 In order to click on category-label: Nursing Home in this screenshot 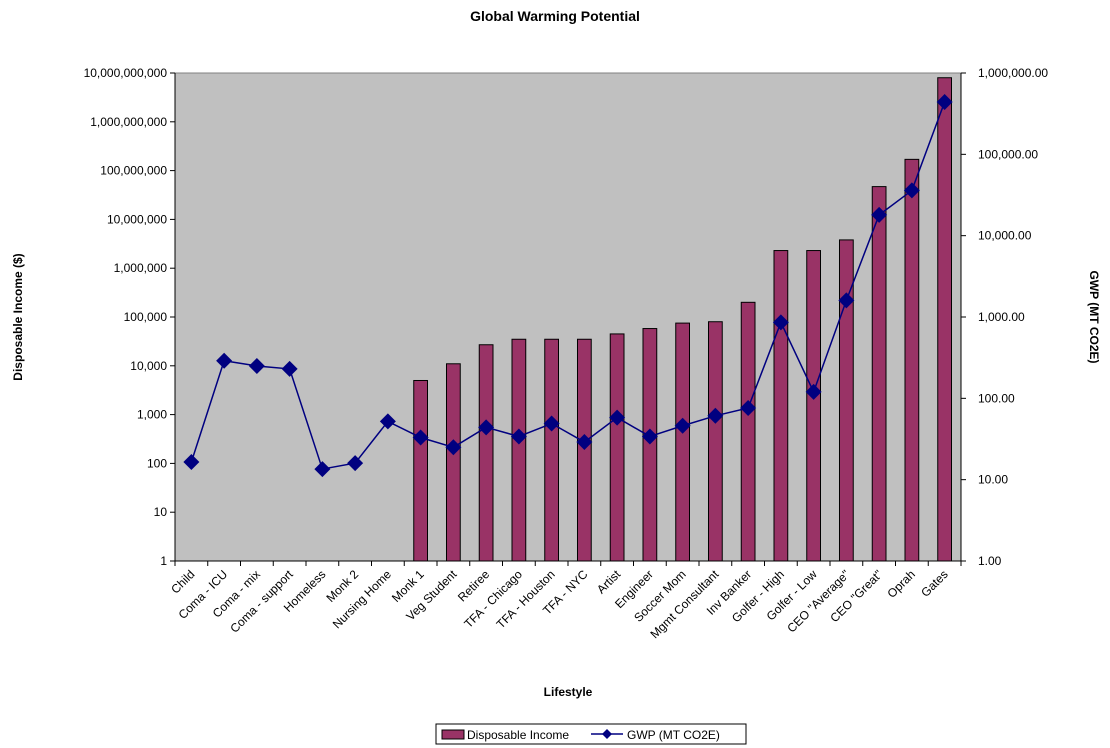, I will do `click(362, 599)`.